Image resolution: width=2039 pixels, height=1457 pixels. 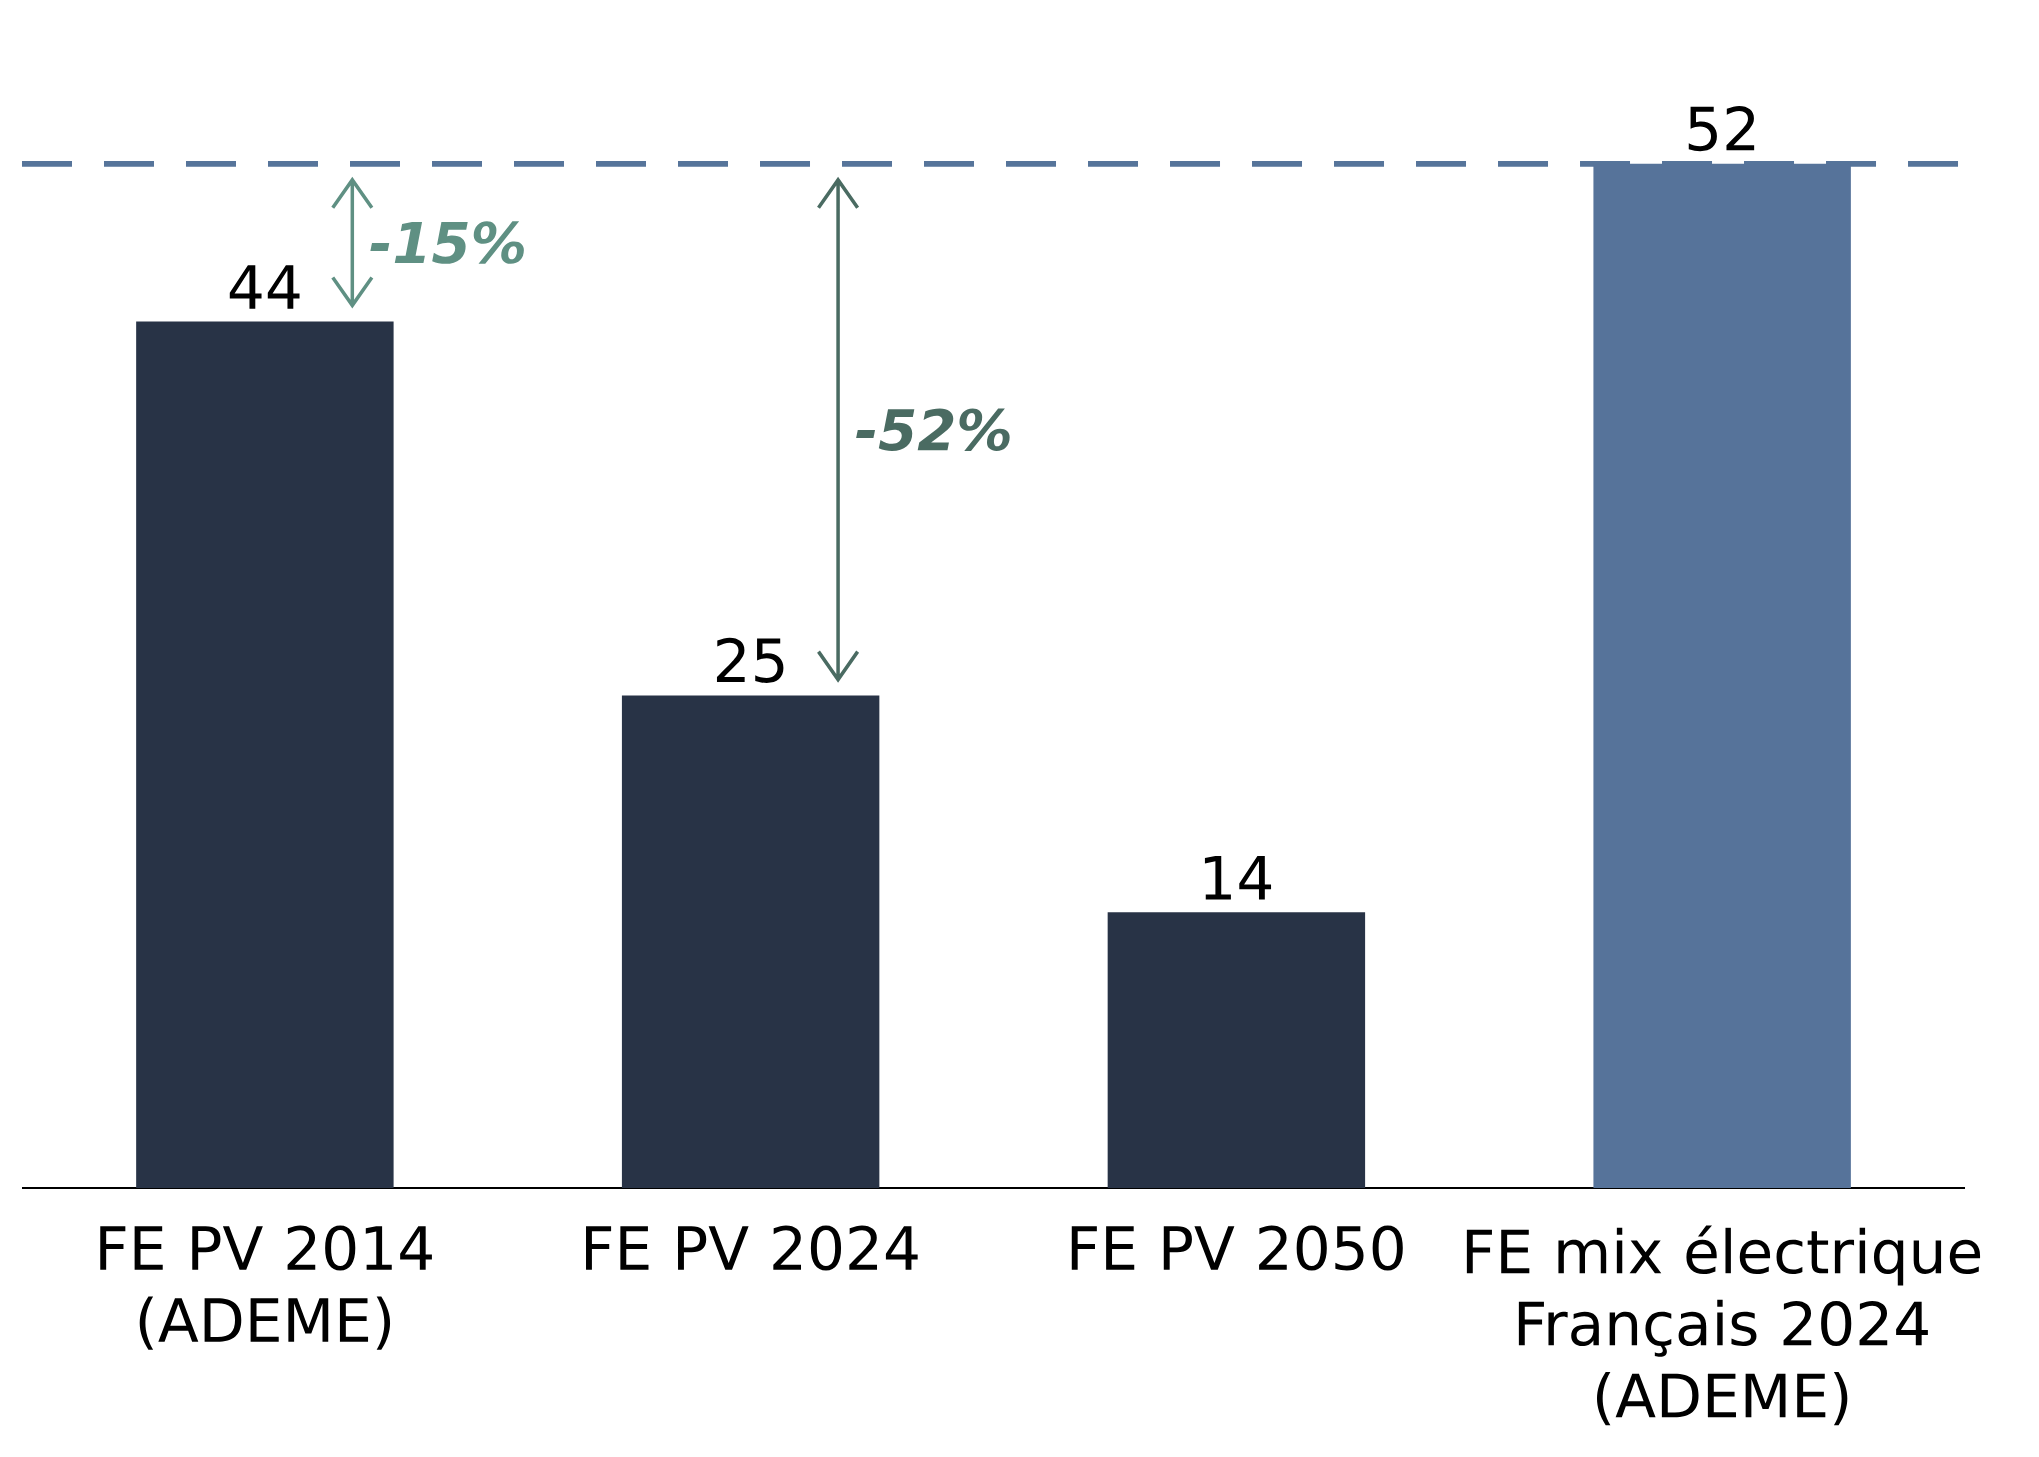 I want to click on annotation: -52%, so click(x=933, y=429).